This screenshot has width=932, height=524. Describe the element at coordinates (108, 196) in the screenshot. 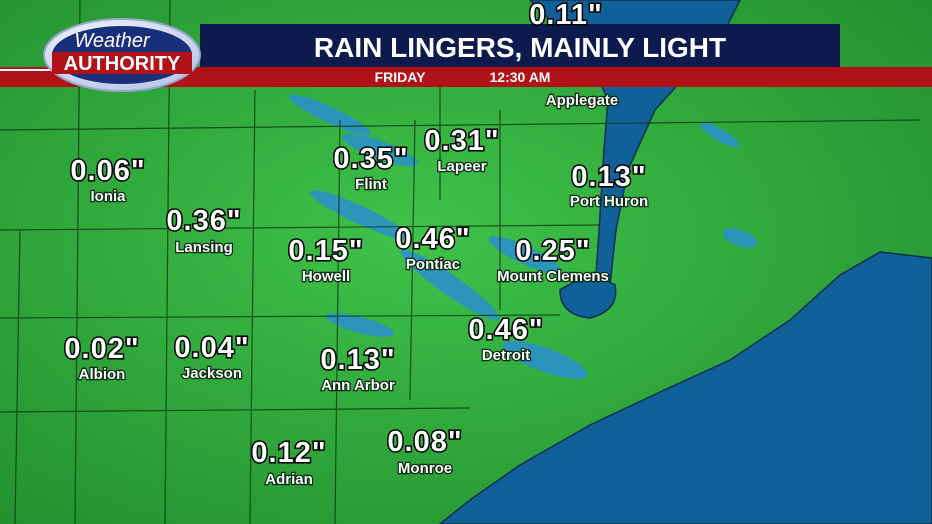

I see `city-name: Ionia` at that location.